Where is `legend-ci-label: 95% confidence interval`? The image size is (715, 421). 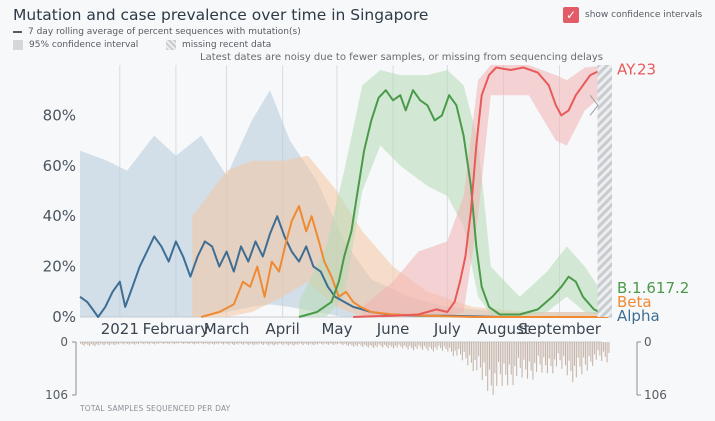
legend-ci-label: 95% confidence interval is located at coordinates (84, 45).